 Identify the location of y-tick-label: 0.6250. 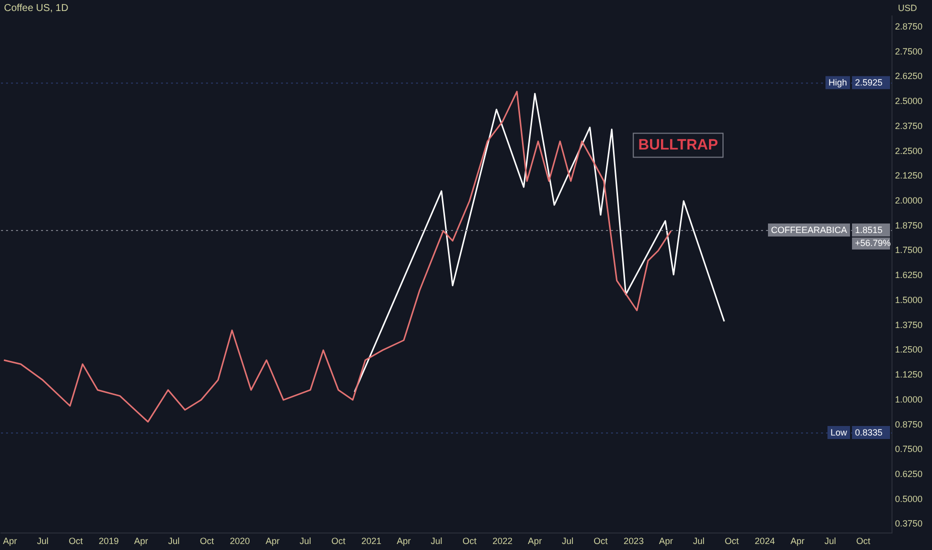
(909, 474).